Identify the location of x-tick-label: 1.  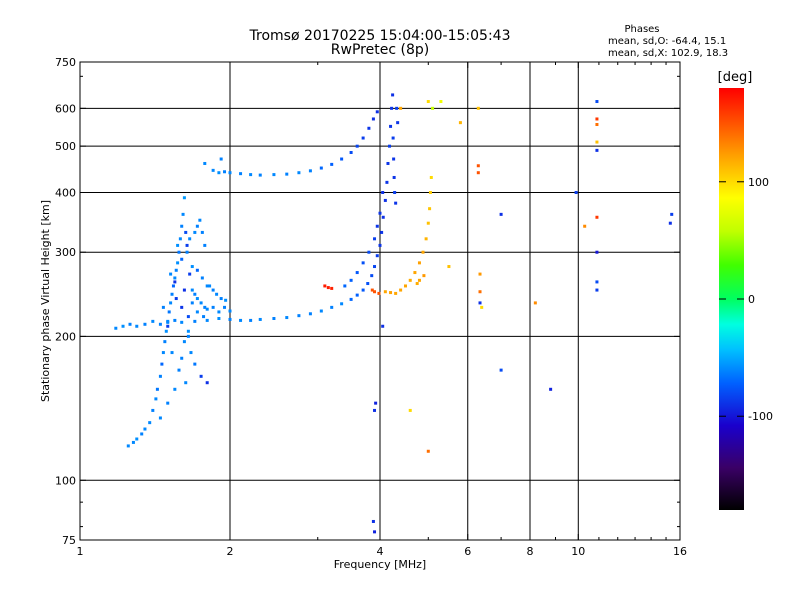
(80, 551).